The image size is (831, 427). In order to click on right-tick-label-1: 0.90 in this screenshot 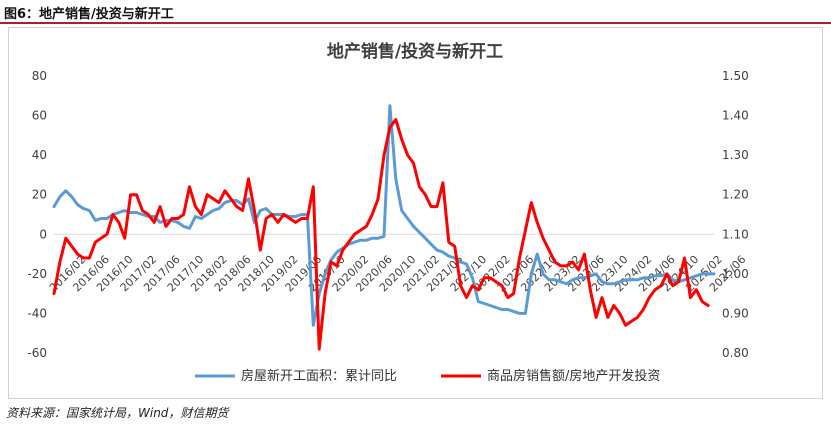, I will do `click(735, 313)`.